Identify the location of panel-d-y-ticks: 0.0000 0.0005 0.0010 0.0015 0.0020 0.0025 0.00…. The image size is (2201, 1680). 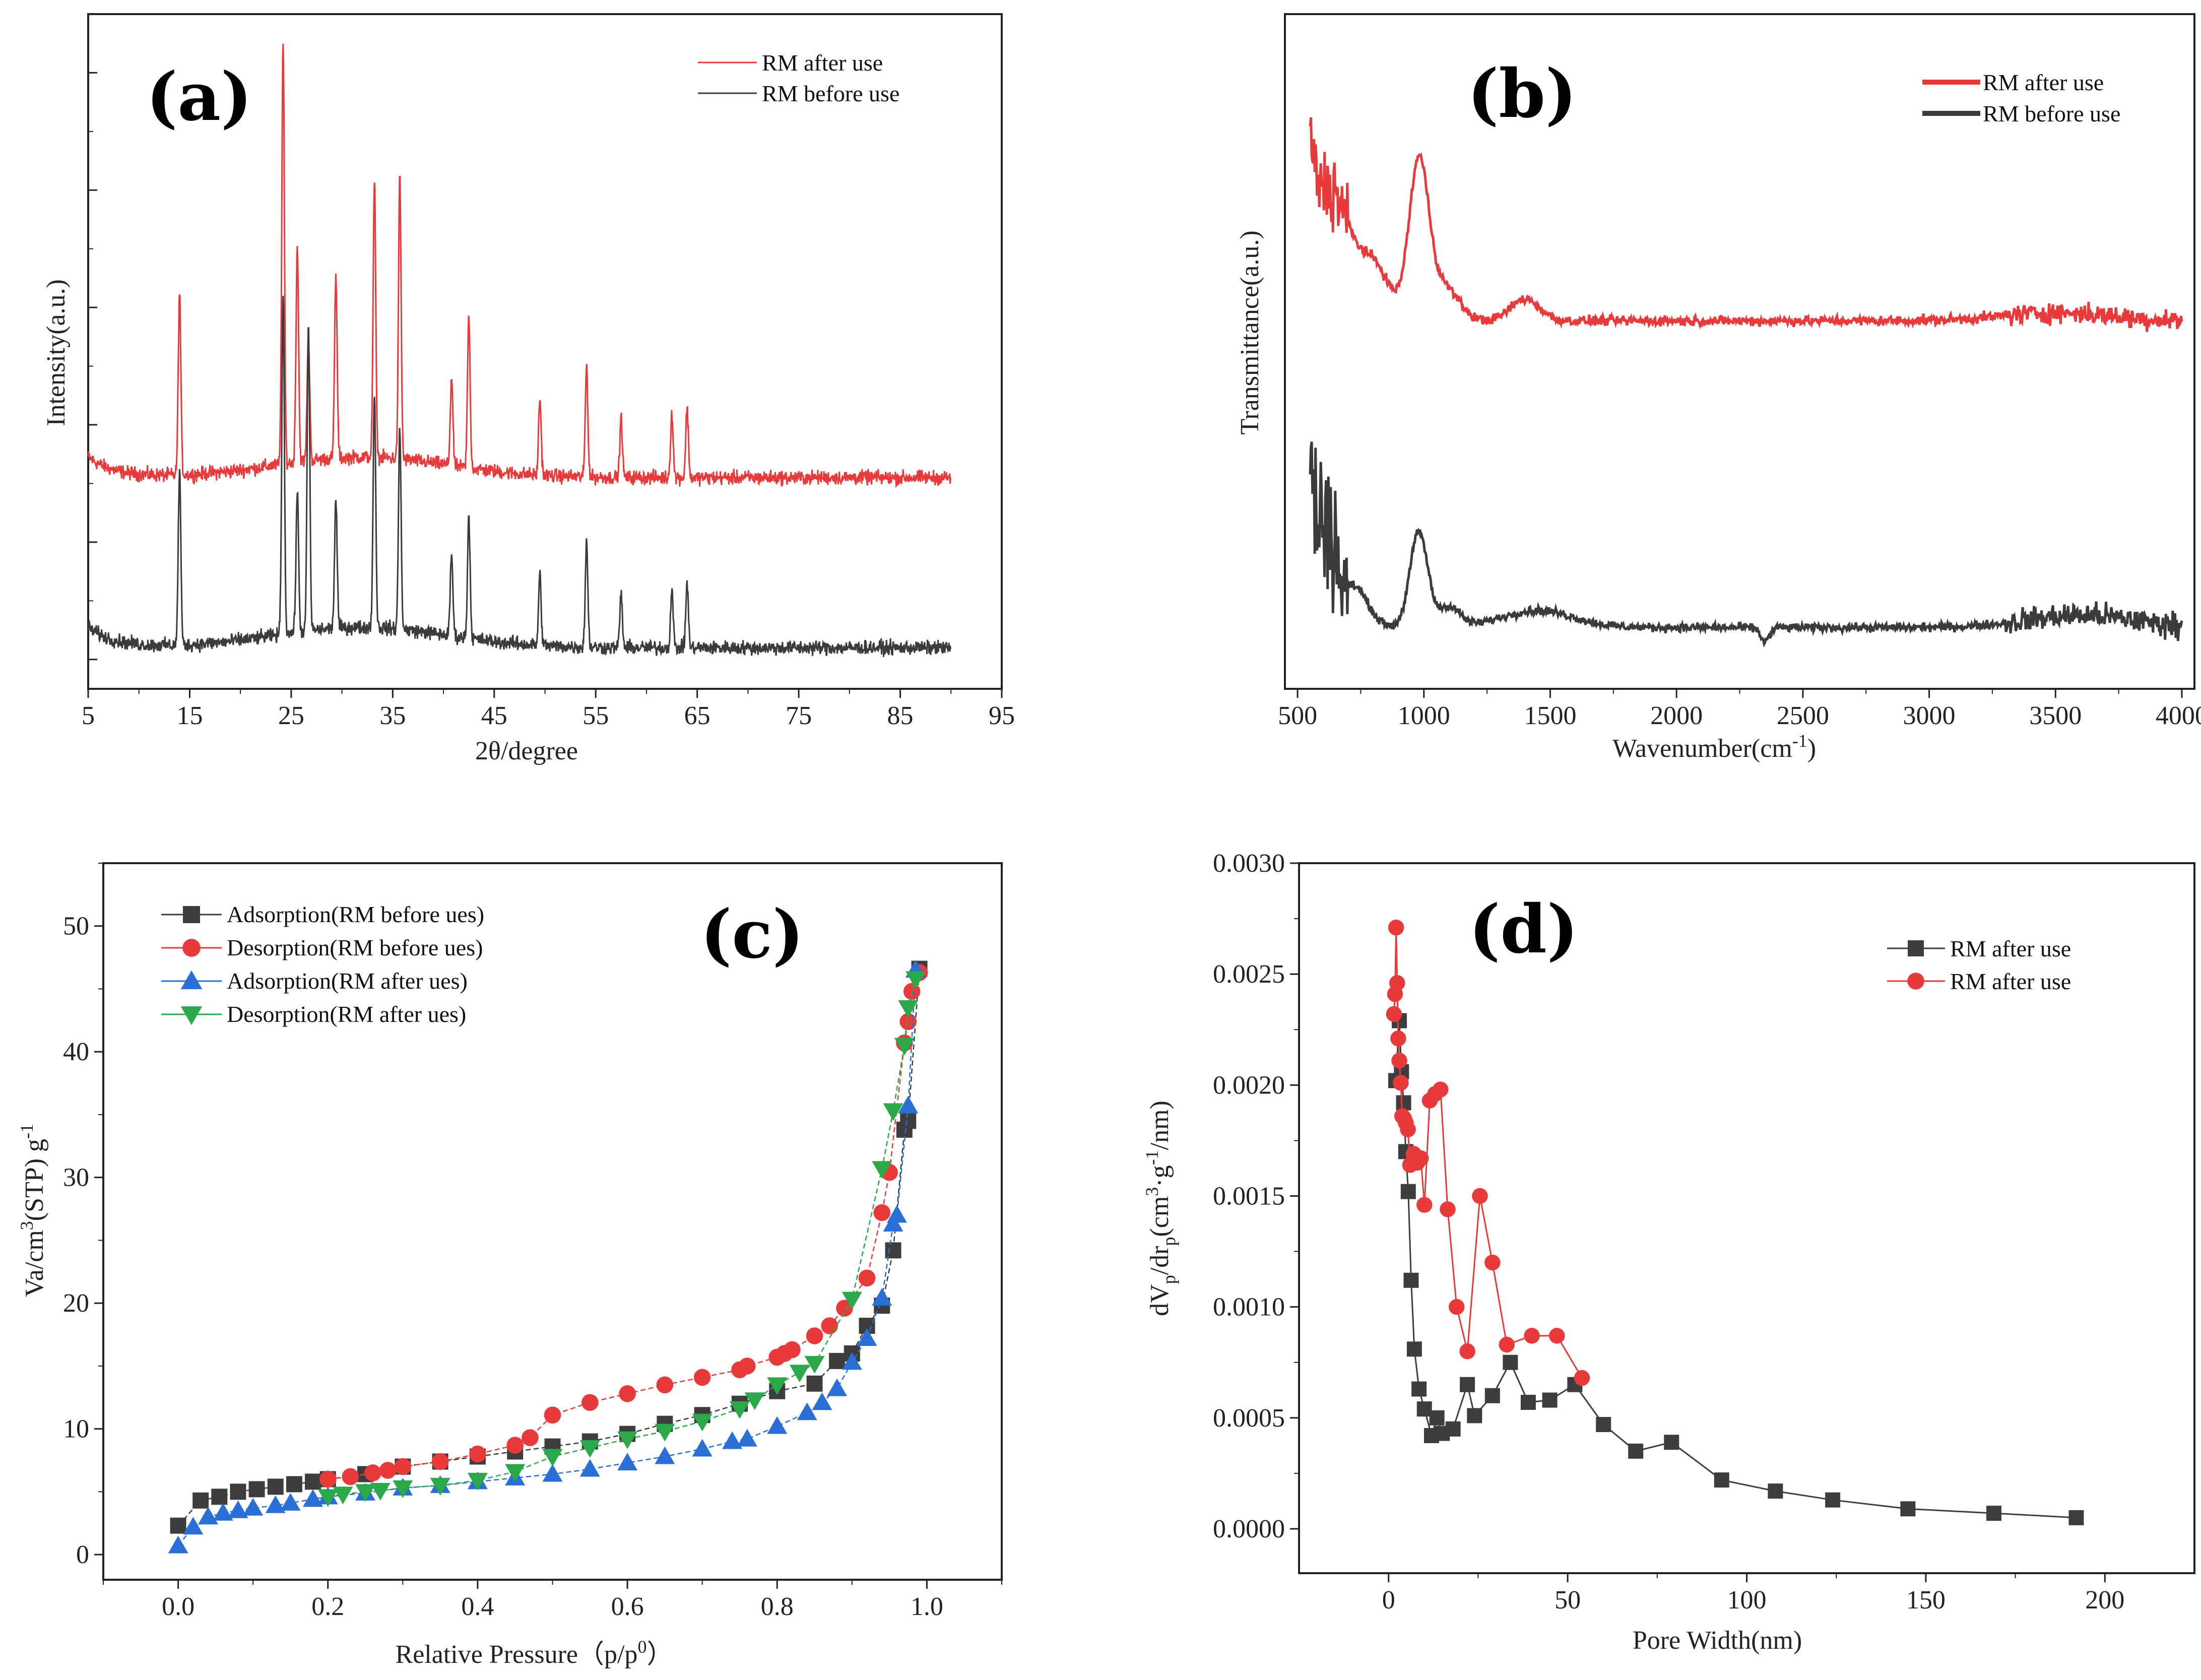
(1256, 1196).